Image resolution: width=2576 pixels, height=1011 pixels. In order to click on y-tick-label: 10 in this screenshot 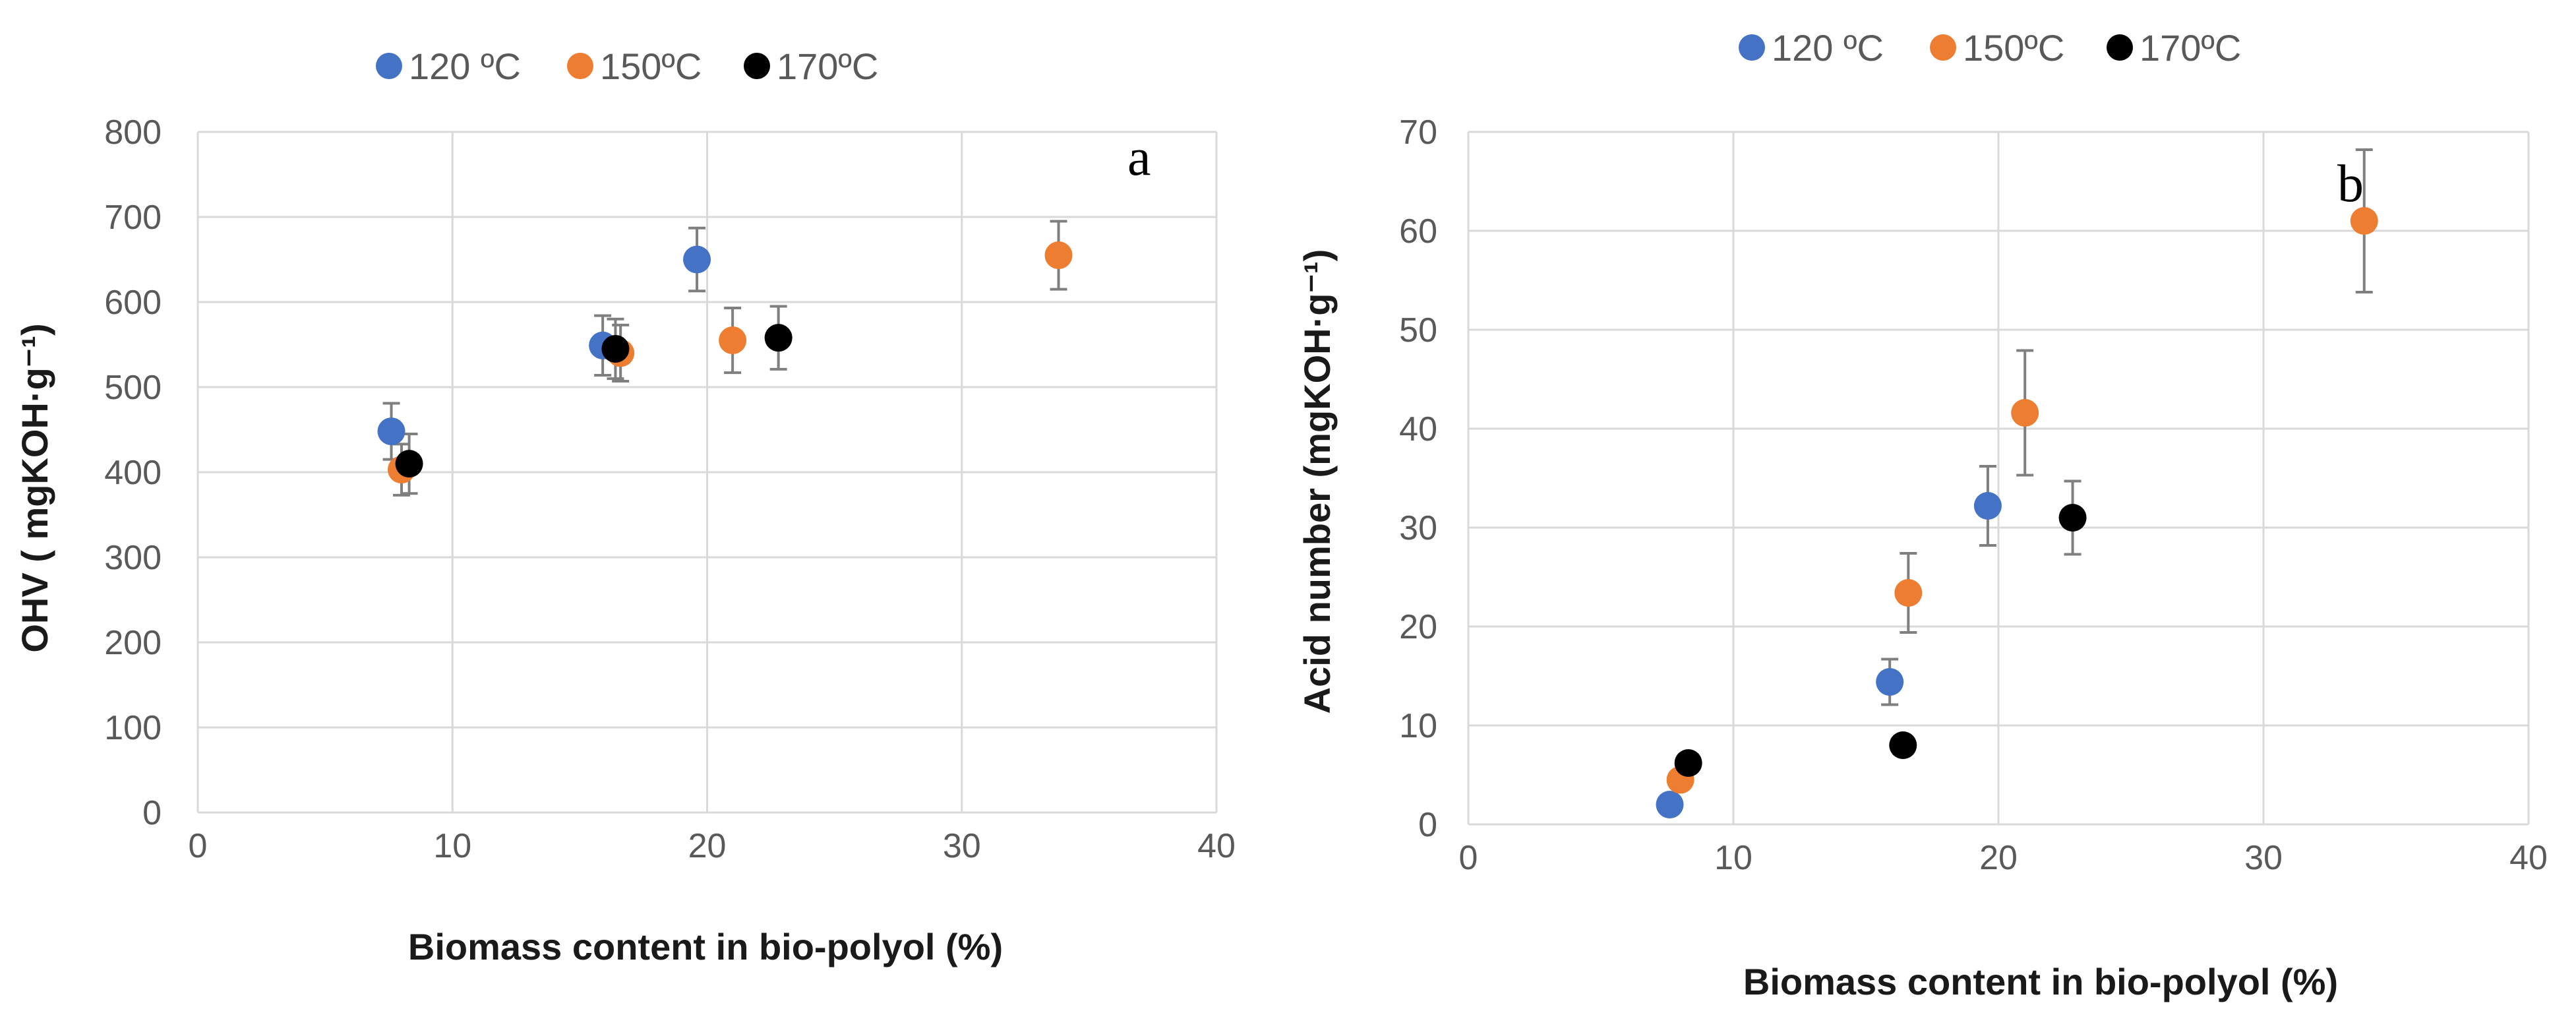, I will do `click(1418, 726)`.